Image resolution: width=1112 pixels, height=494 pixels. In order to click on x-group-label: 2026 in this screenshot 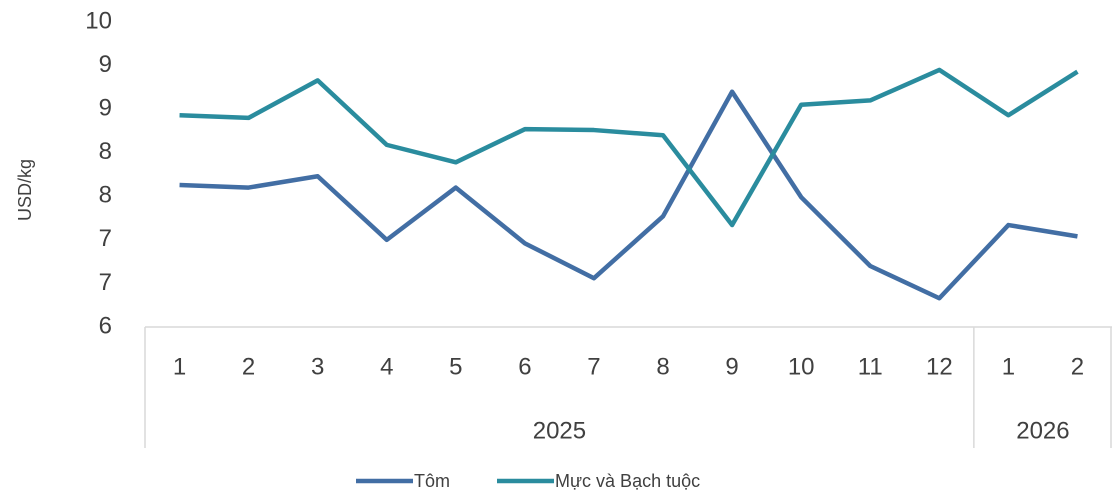, I will do `click(1042, 430)`.